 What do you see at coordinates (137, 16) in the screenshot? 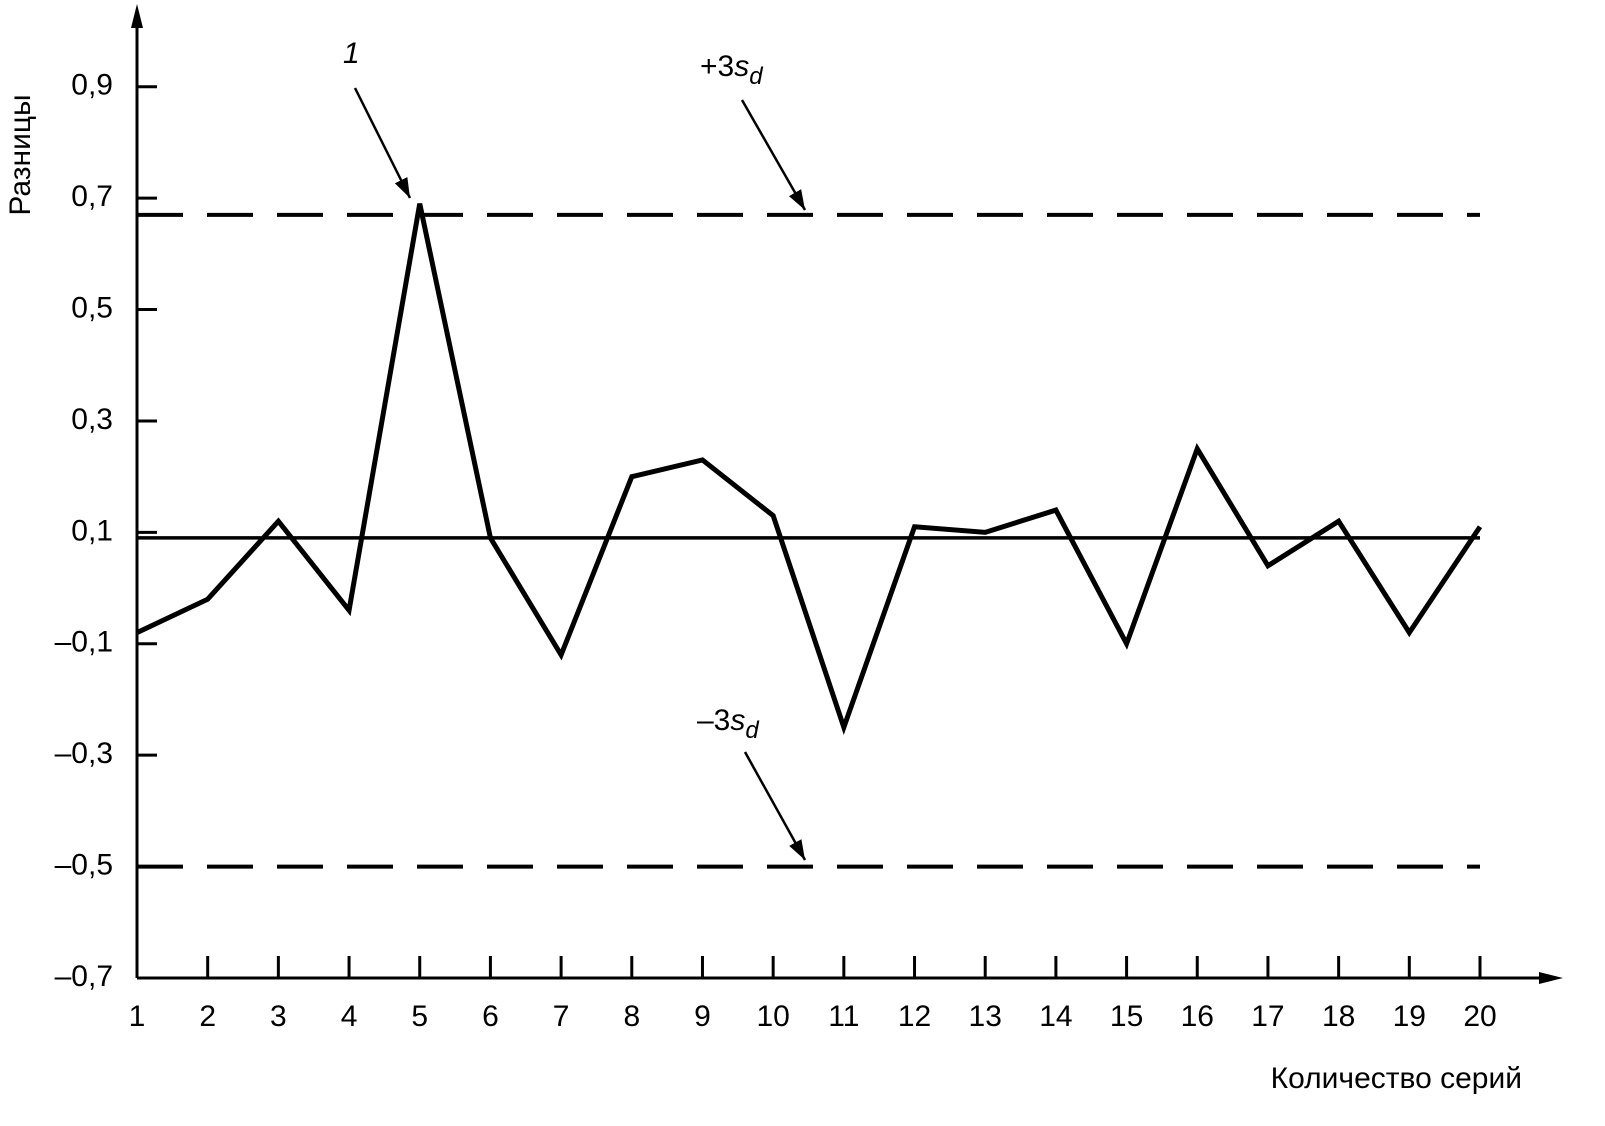
I see `y-axis-arrow` at bounding box center [137, 16].